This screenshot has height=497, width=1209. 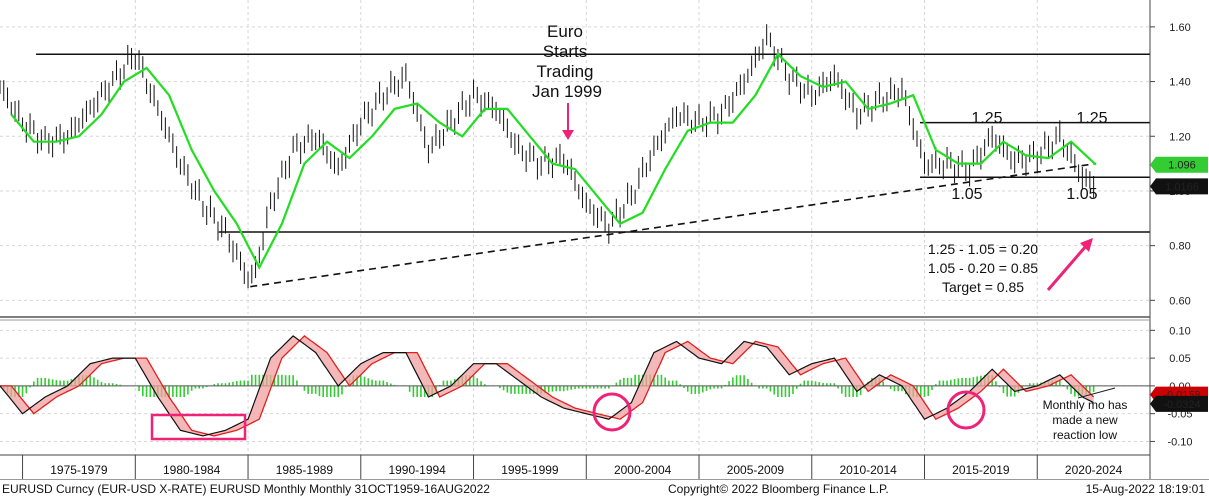 I want to click on momentum-tag-label: -0.0324, so click(x=1181, y=405).